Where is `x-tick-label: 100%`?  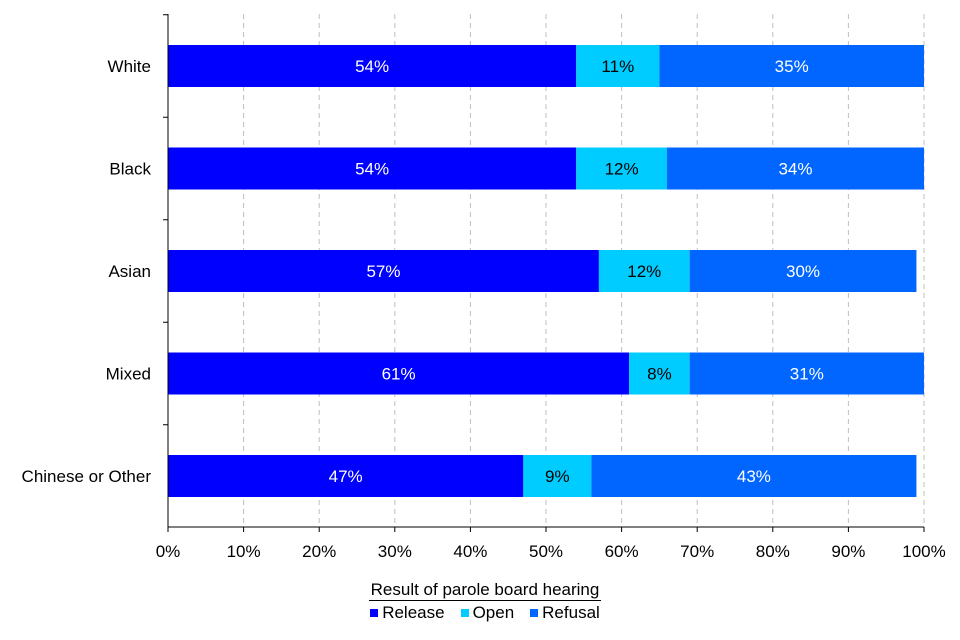
x-tick-label: 100% is located at coordinates (923, 551).